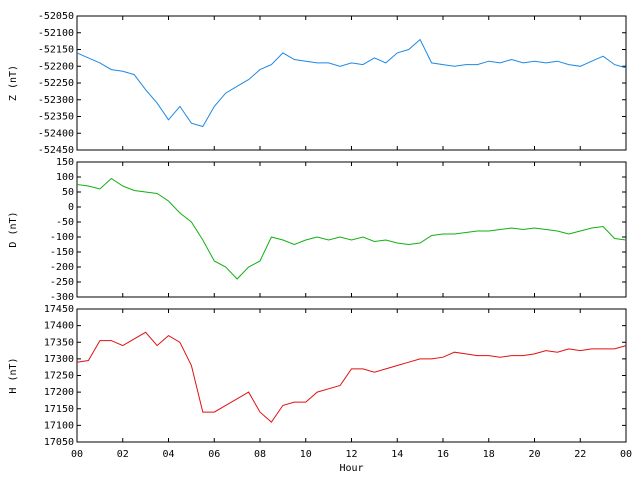 The width and height of the screenshot is (640, 480). I want to click on y-axis-label: Z (nT), so click(13, 83).